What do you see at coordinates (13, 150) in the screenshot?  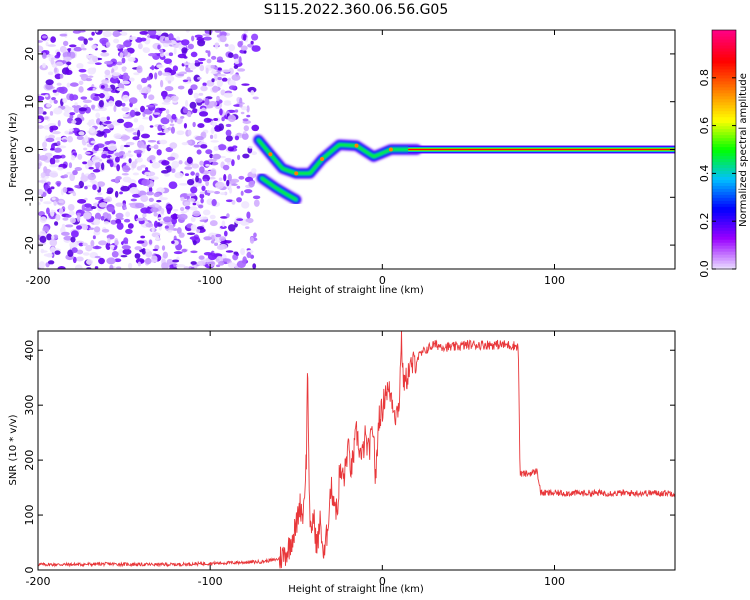 I see `heatmap-y-axis-label: Frequency (Hz)` at bounding box center [13, 150].